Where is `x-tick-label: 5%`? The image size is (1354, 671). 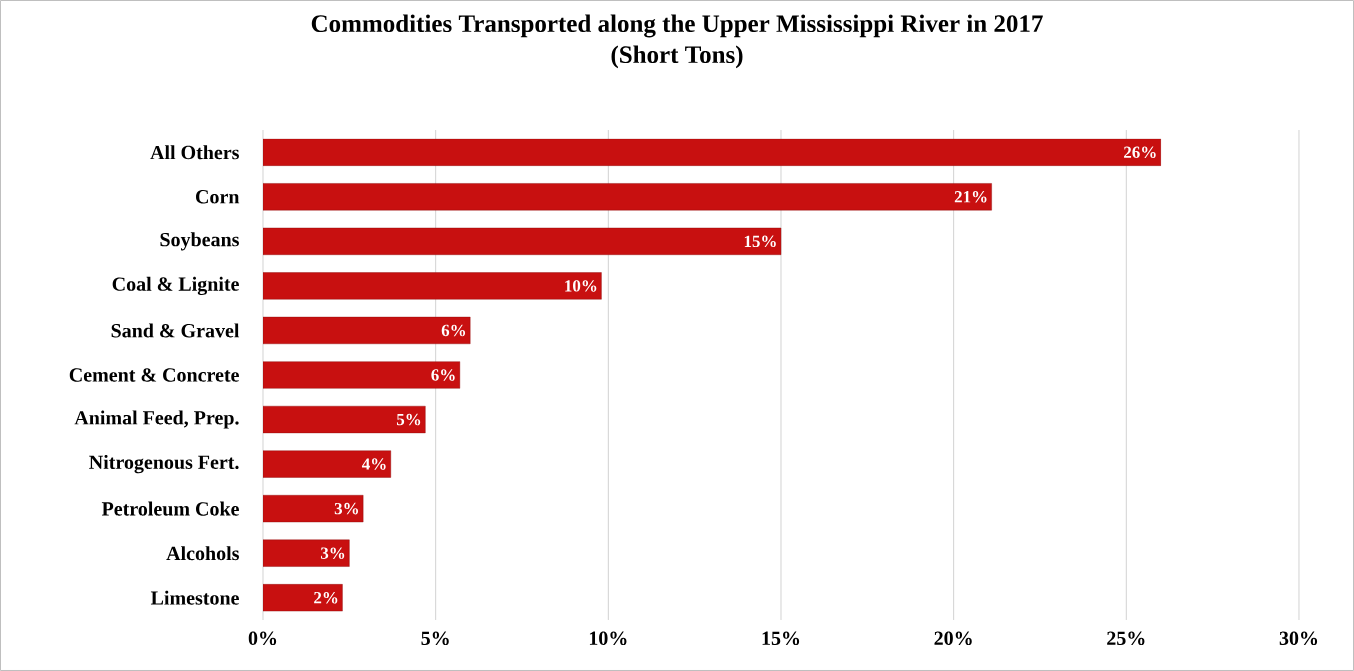
x-tick-label: 5% is located at coordinates (435, 638).